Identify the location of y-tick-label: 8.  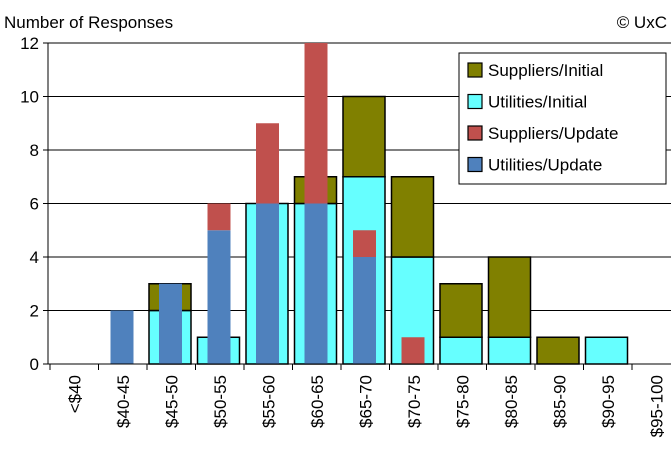
(34, 150).